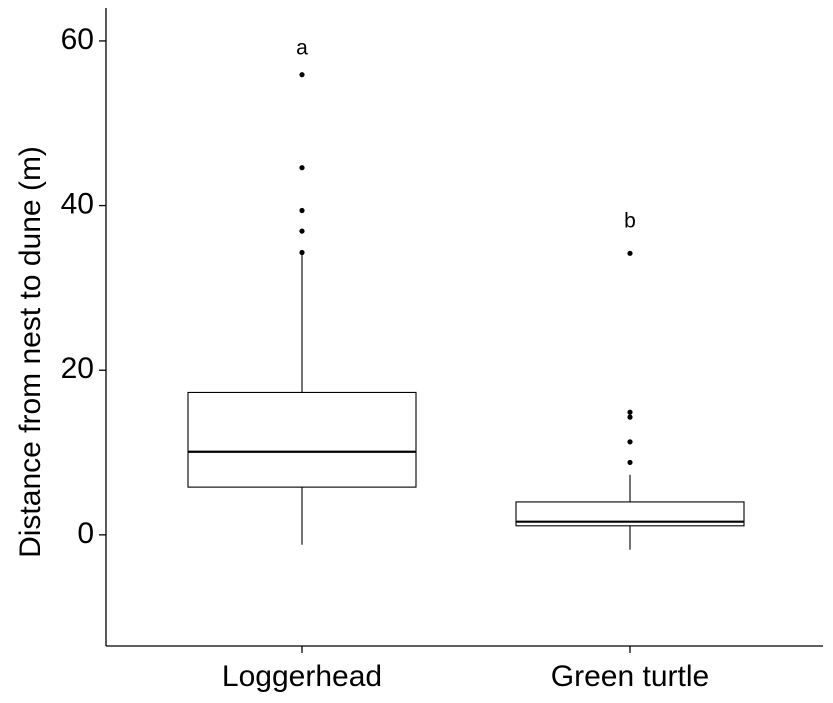  I want to click on y-tick-label: 40, so click(77, 203).